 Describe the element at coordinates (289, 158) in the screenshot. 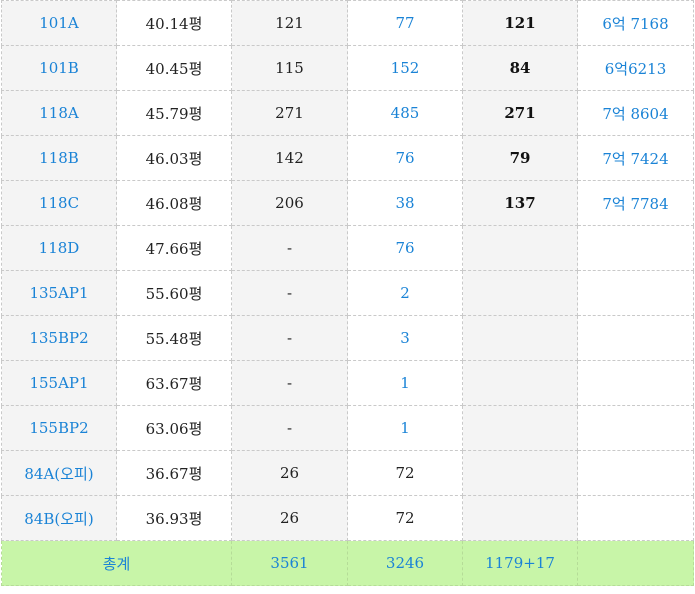

I see `count-cell: 142` at that location.